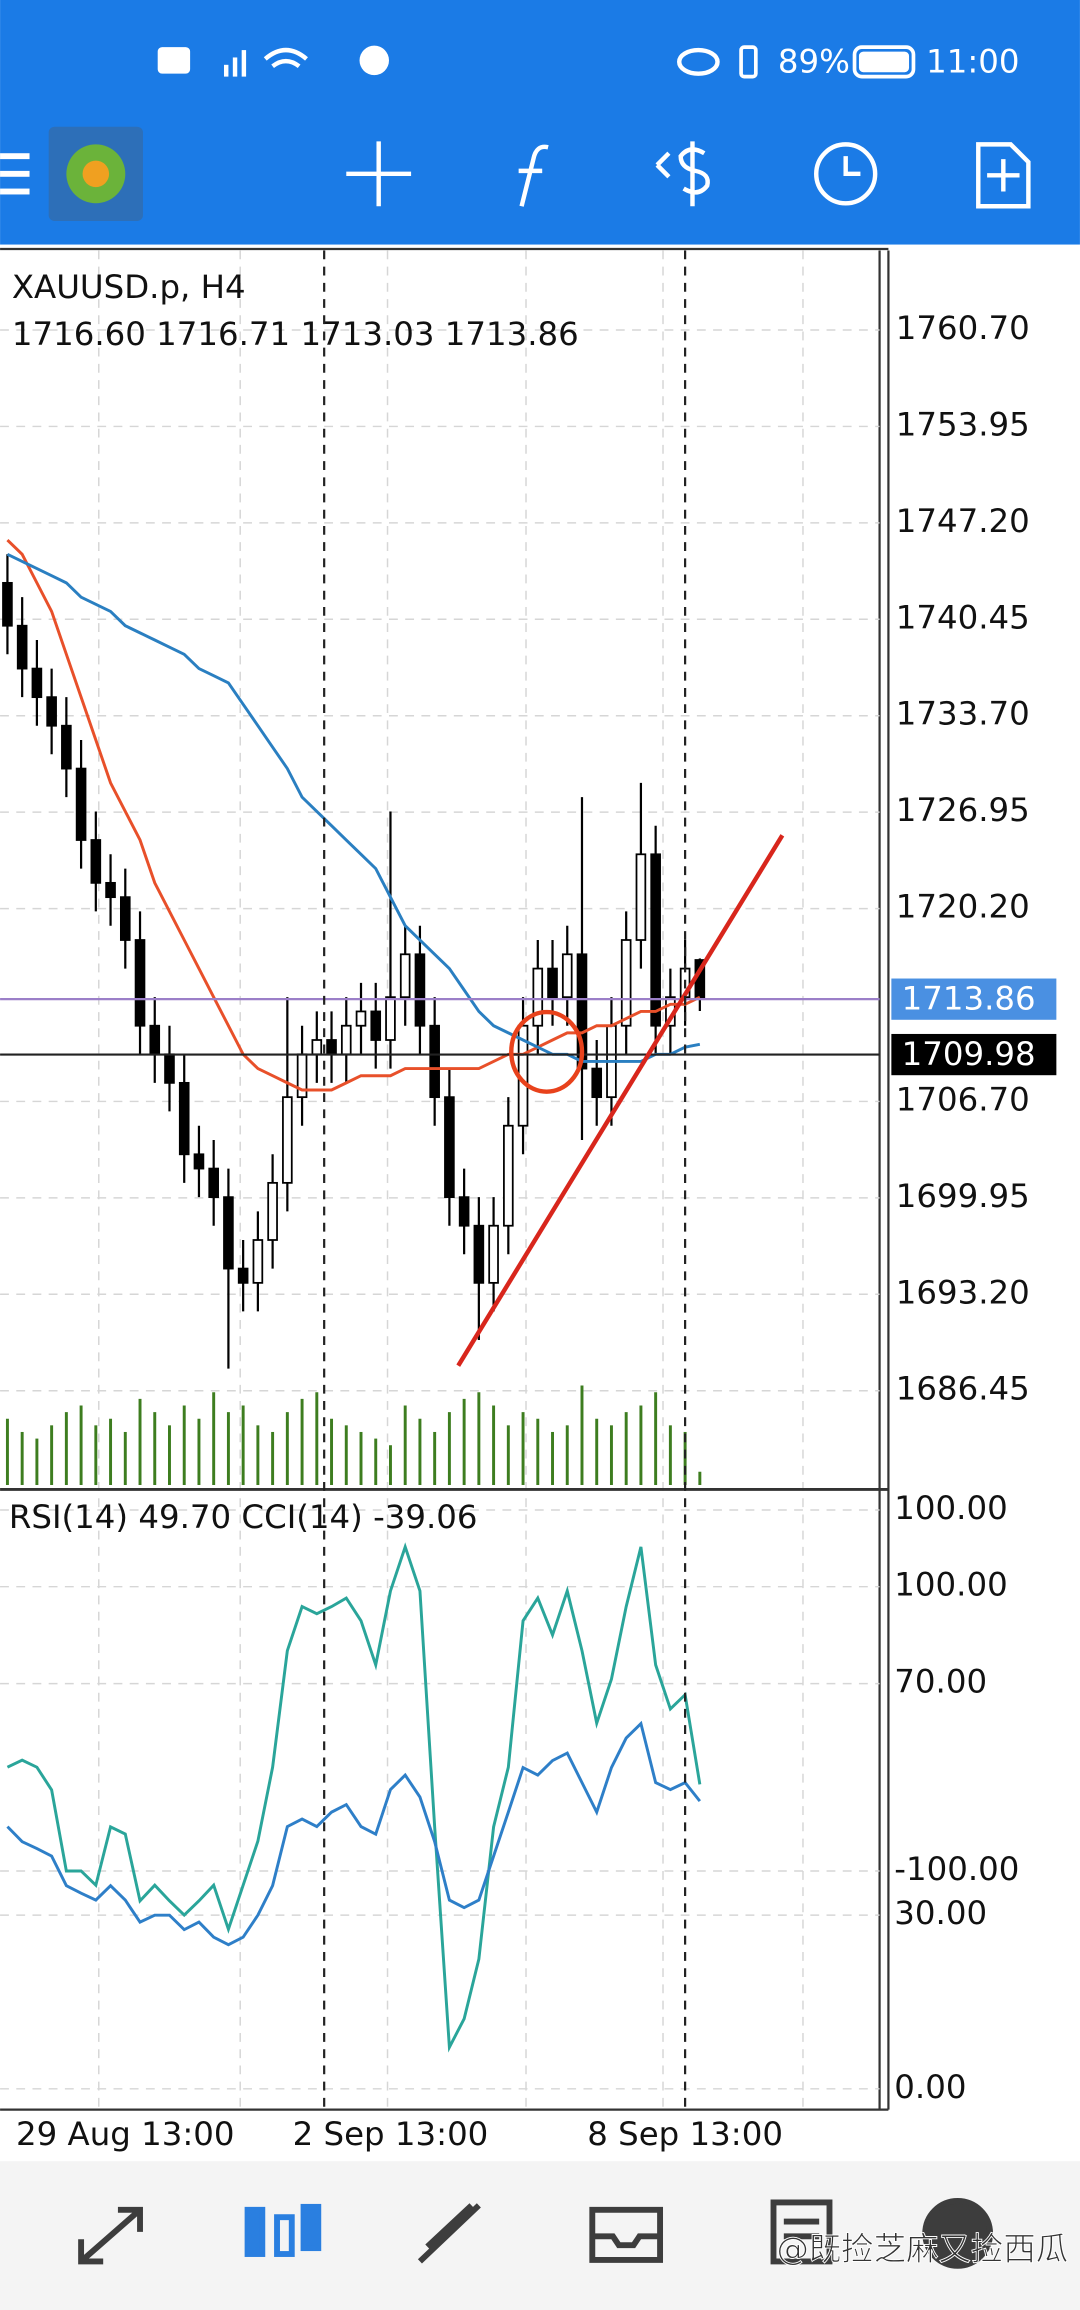 The image size is (1080, 2310). What do you see at coordinates (626, 2234) in the screenshot?
I see `history-tab` at bounding box center [626, 2234].